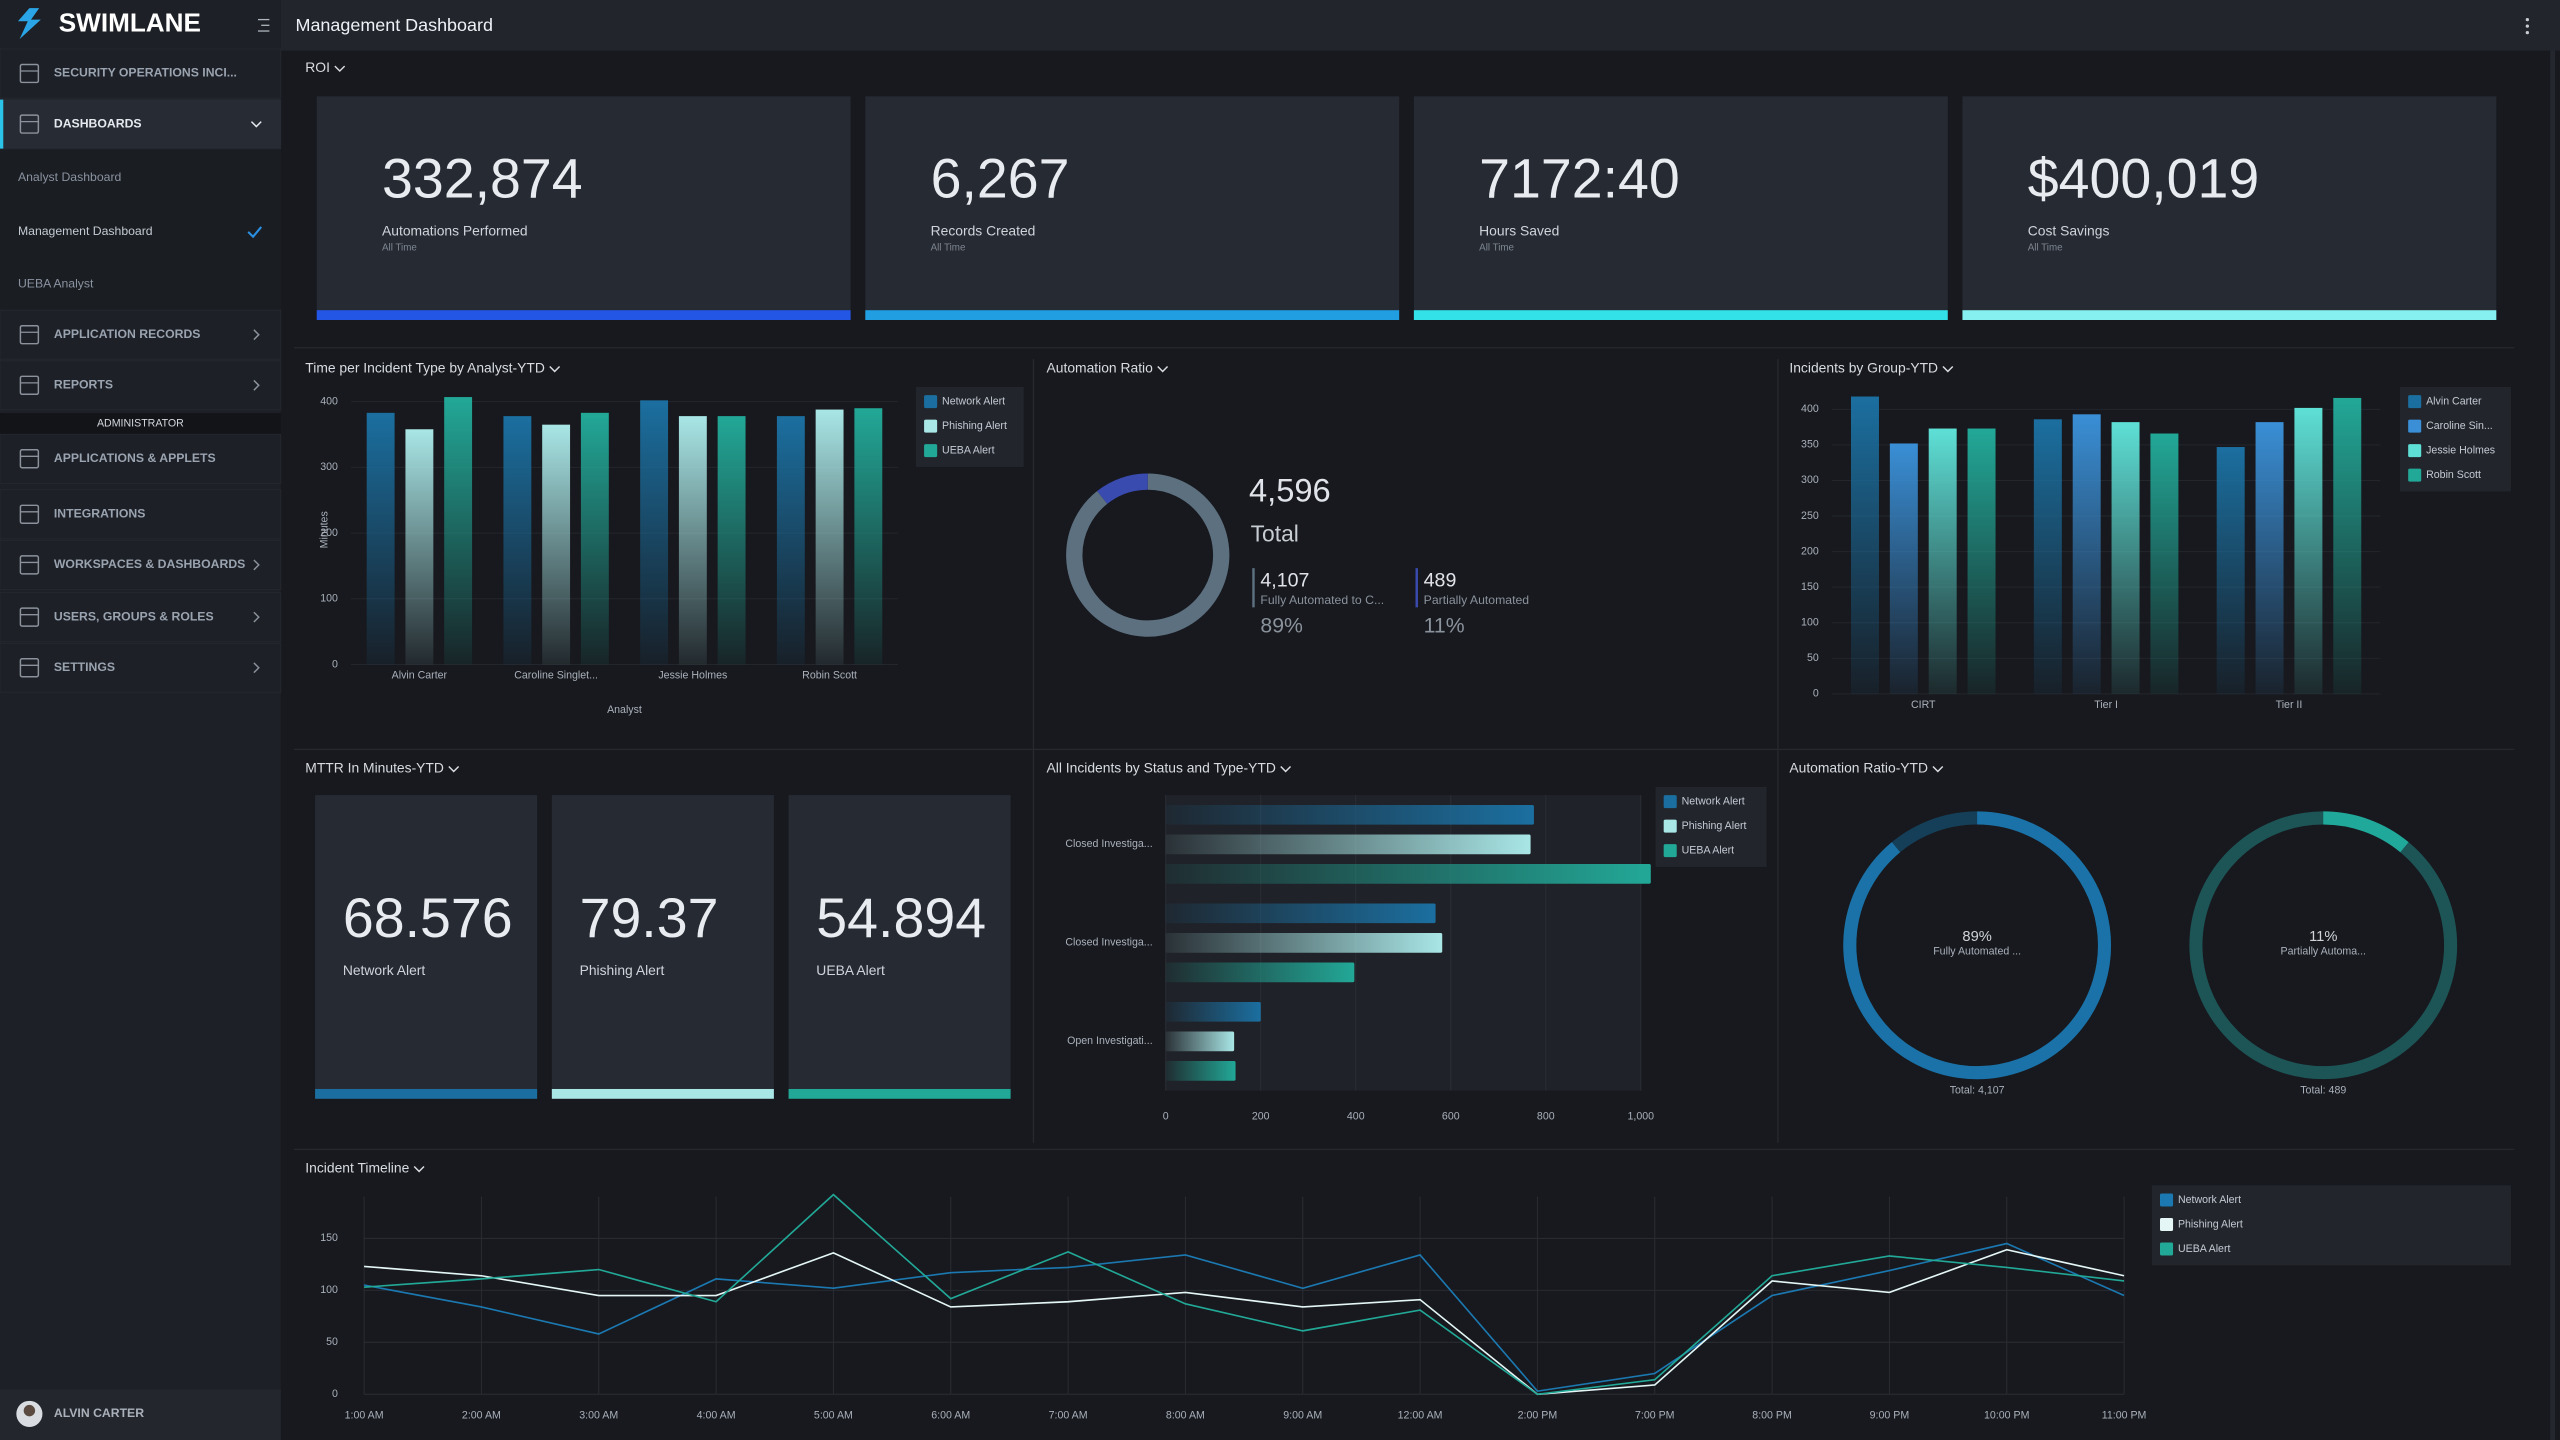 This screenshot has height=1440, width=2560. Describe the element at coordinates (692, 676) in the screenshot. I see `x-tick-label: Jessie Holmes` at that location.